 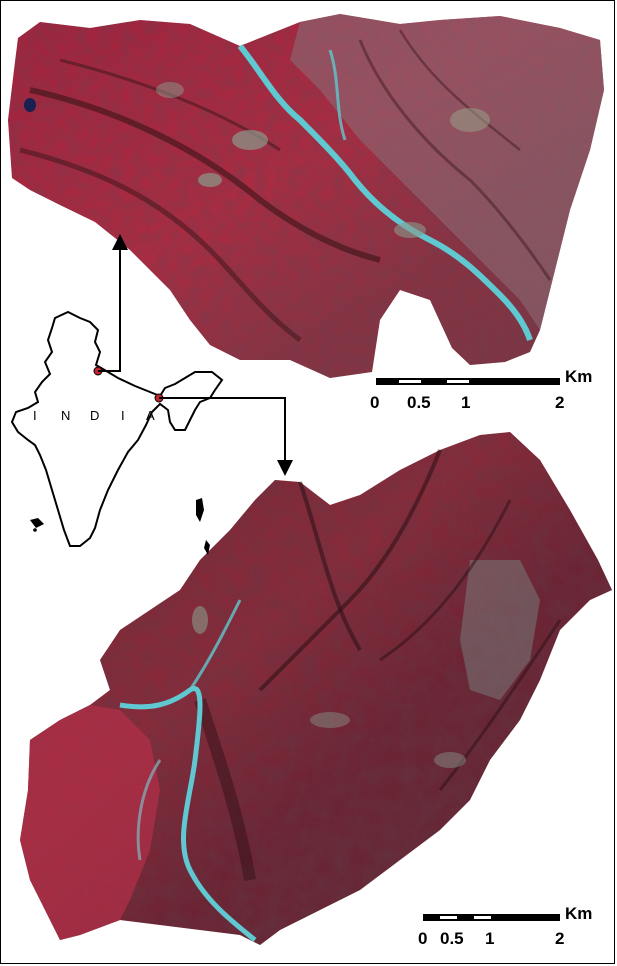 What do you see at coordinates (452, 938) in the screenshot?
I see `bottom-scalebar-tick-label: 0.5` at bounding box center [452, 938].